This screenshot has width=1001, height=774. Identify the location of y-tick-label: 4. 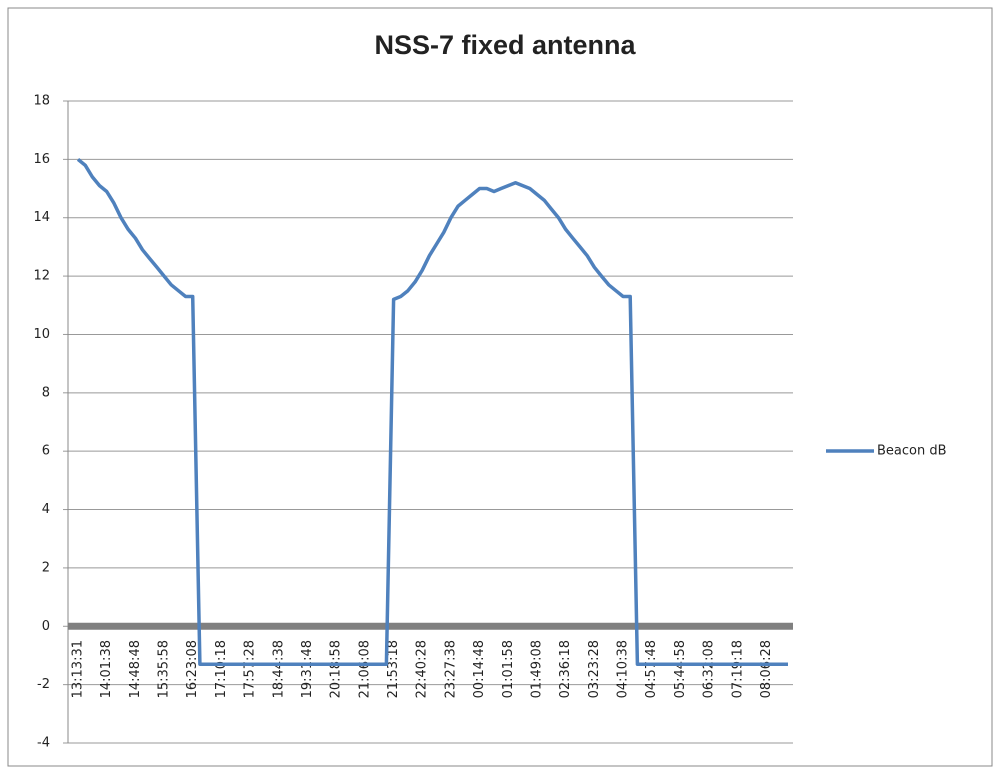
(46, 509).